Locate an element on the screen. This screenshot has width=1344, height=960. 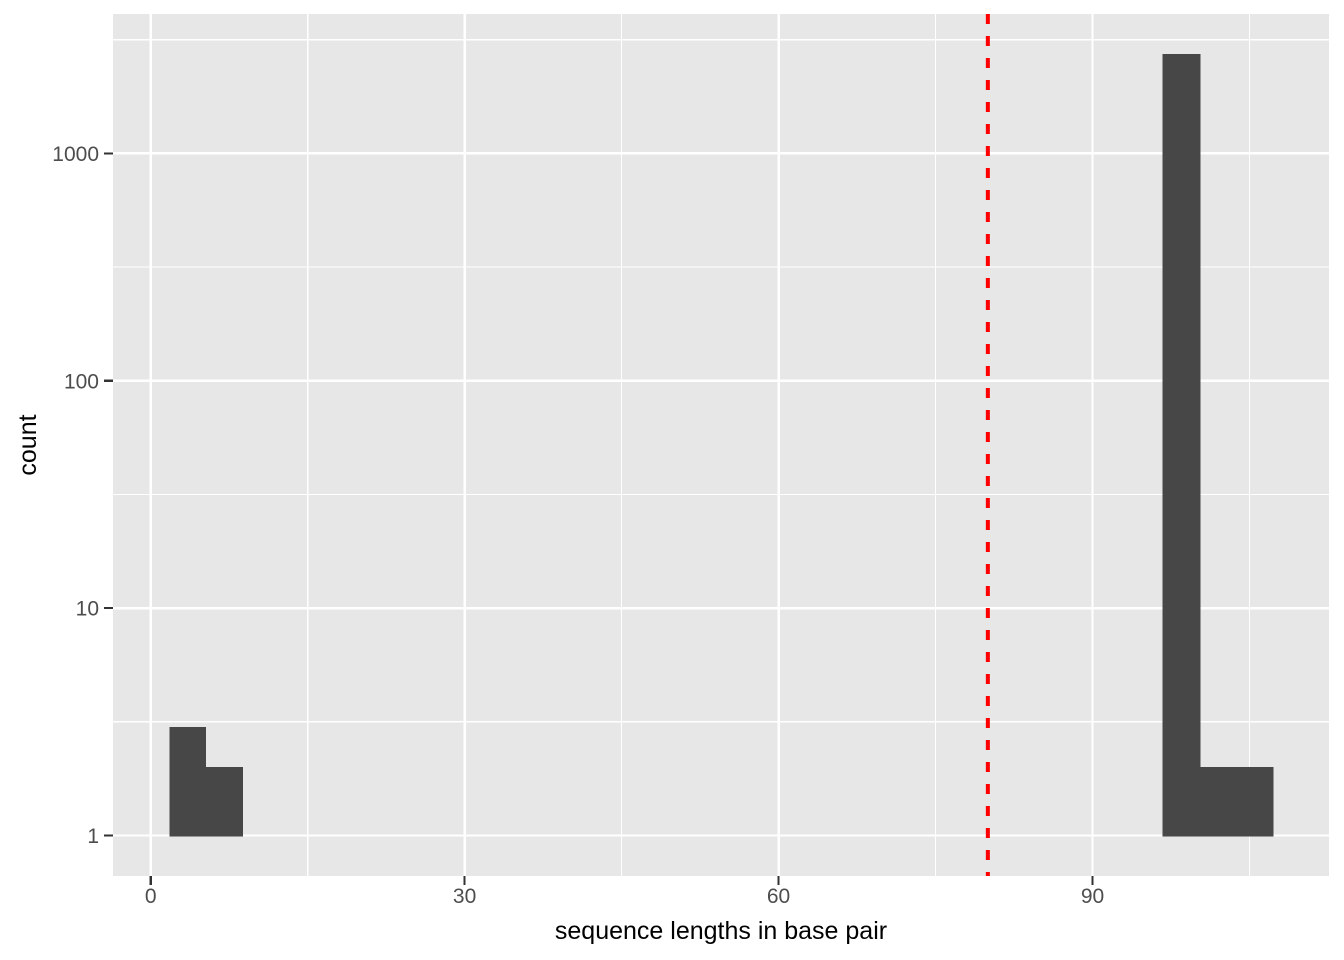
x-axis-ticks: 0 30 60 90 is located at coordinates (624, 892).